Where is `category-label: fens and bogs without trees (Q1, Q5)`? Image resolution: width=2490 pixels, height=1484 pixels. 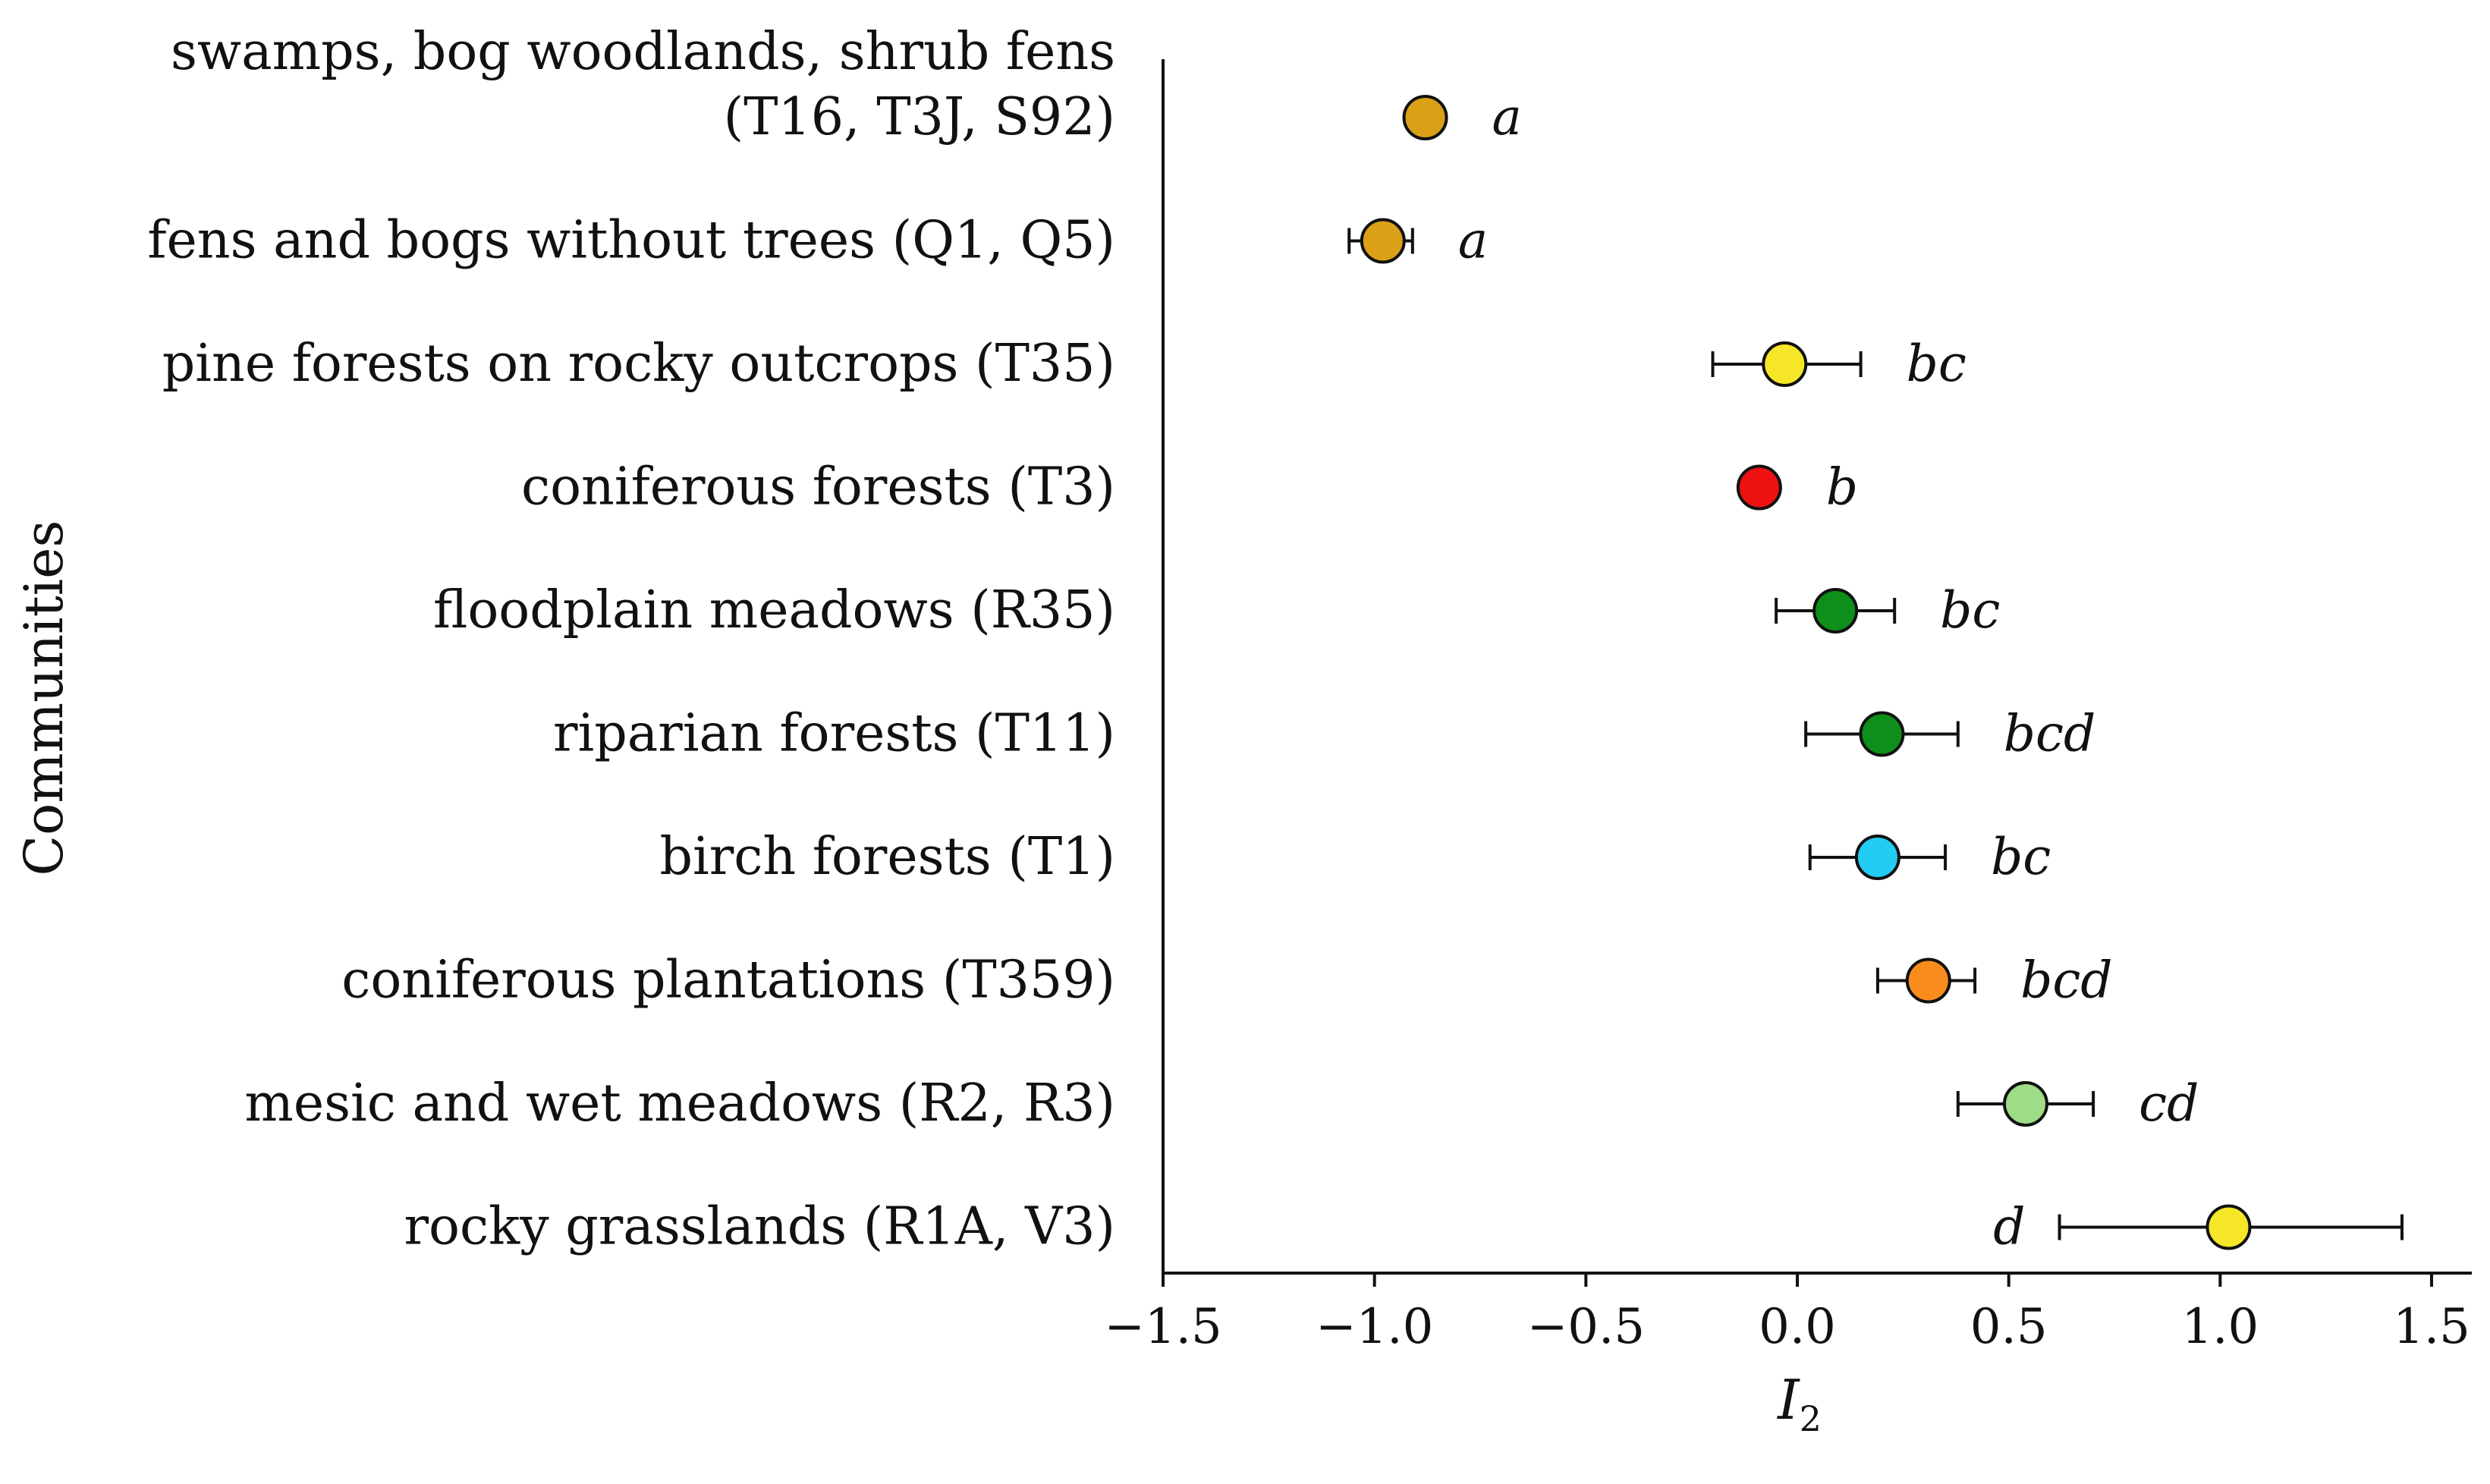 category-label: fens and bogs without trees (Q1, Q5) is located at coordinates (631, 241).